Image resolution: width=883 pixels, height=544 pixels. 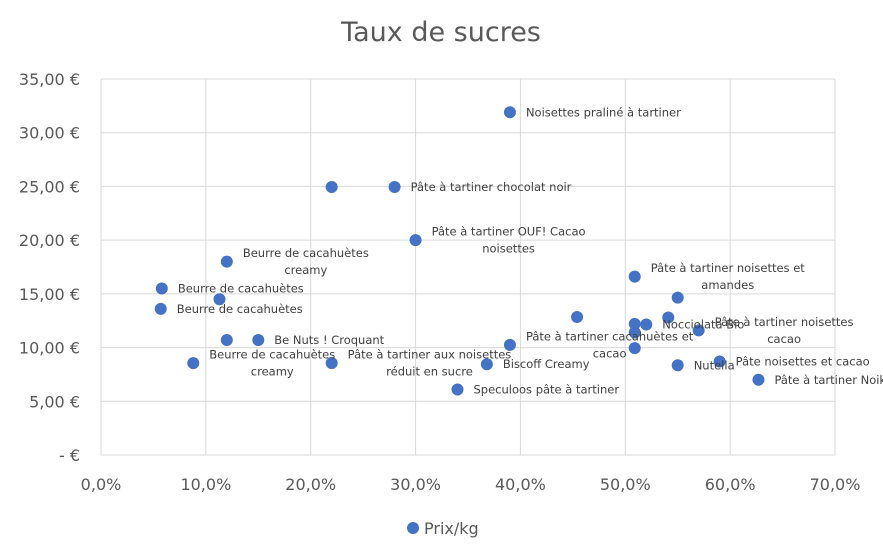 What do you see at coordinates (625, 484) in the screenshot?
I see `x-tick-label: 50,0%` at bounding box center [625, 484].